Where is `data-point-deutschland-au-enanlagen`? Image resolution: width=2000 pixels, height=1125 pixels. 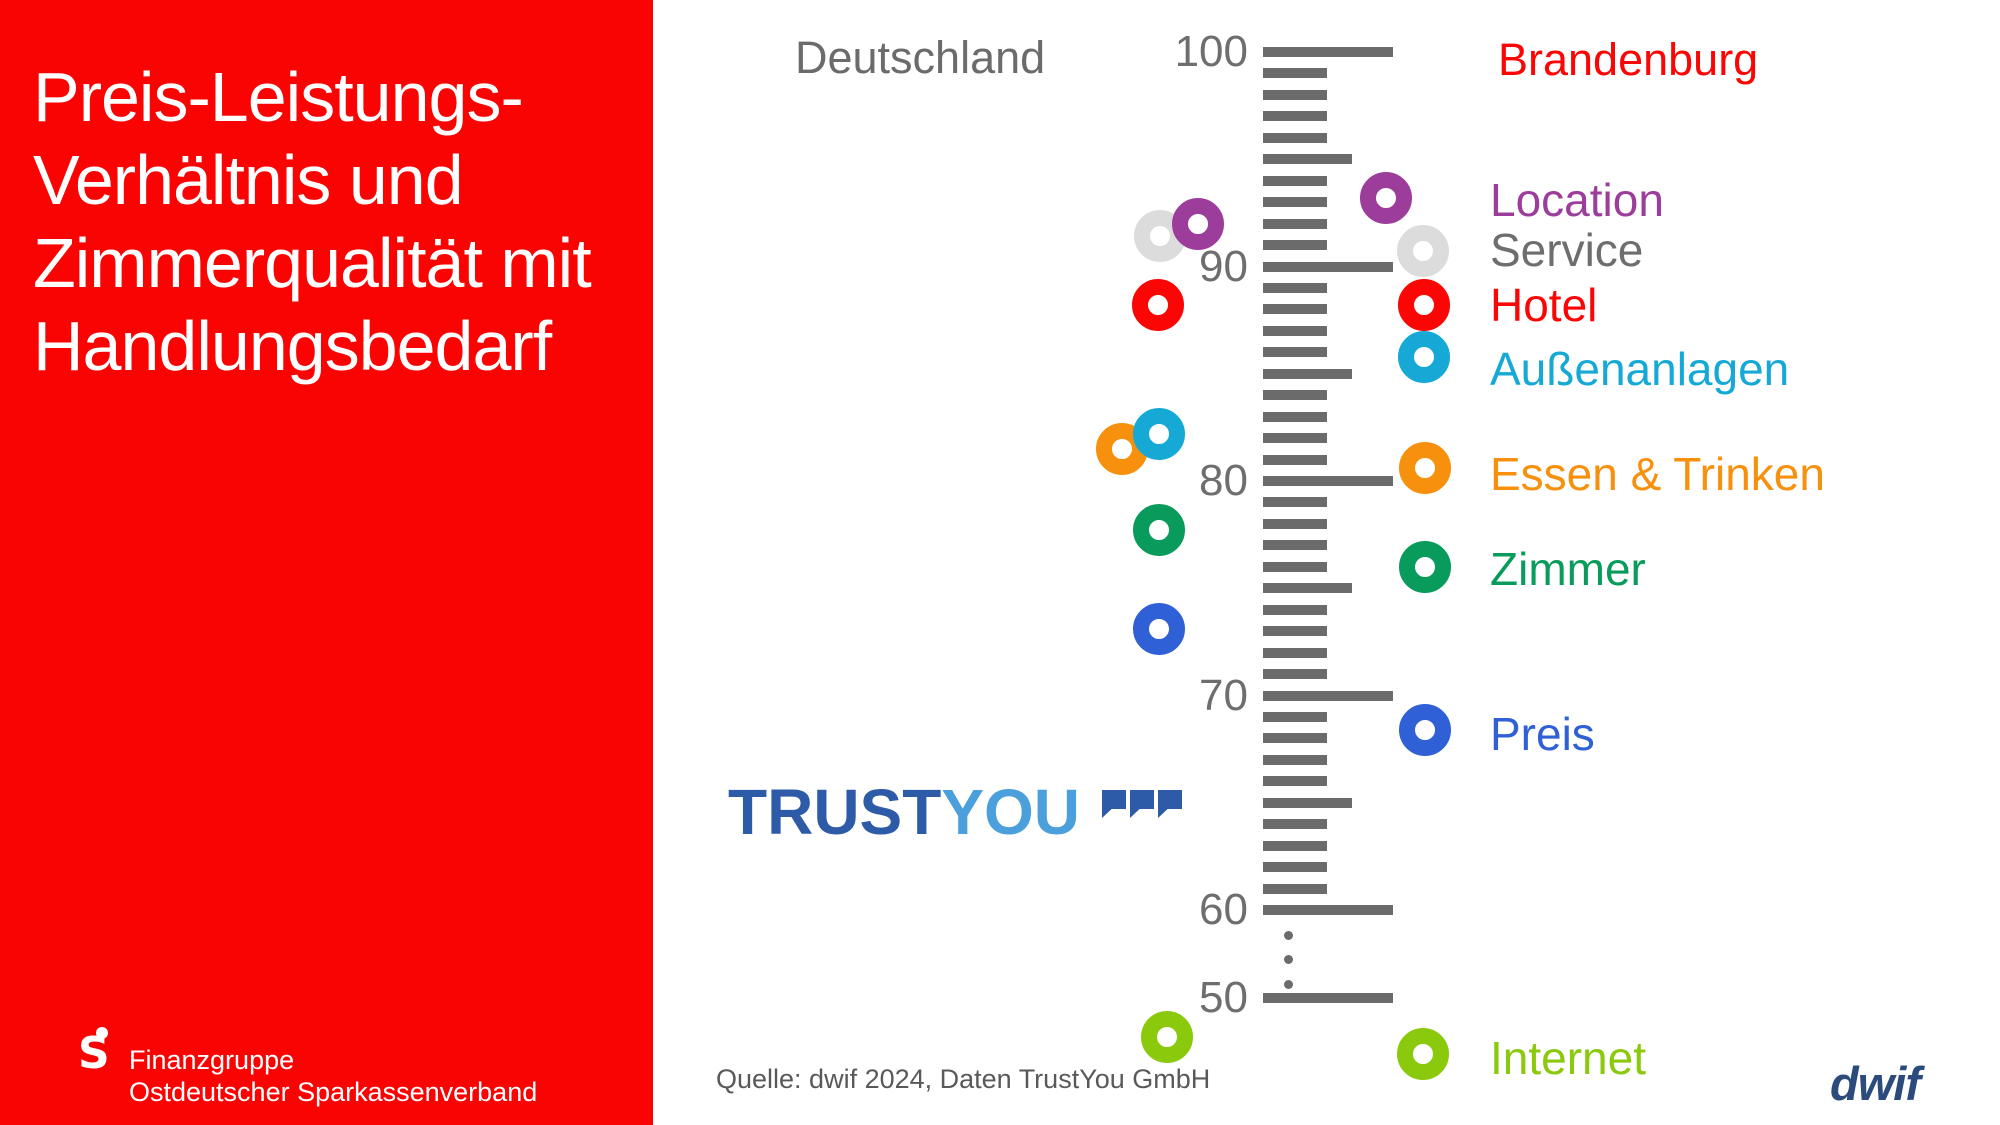 data-point-deutschland-au-enanlagen is located at coordinates (1159, 433).